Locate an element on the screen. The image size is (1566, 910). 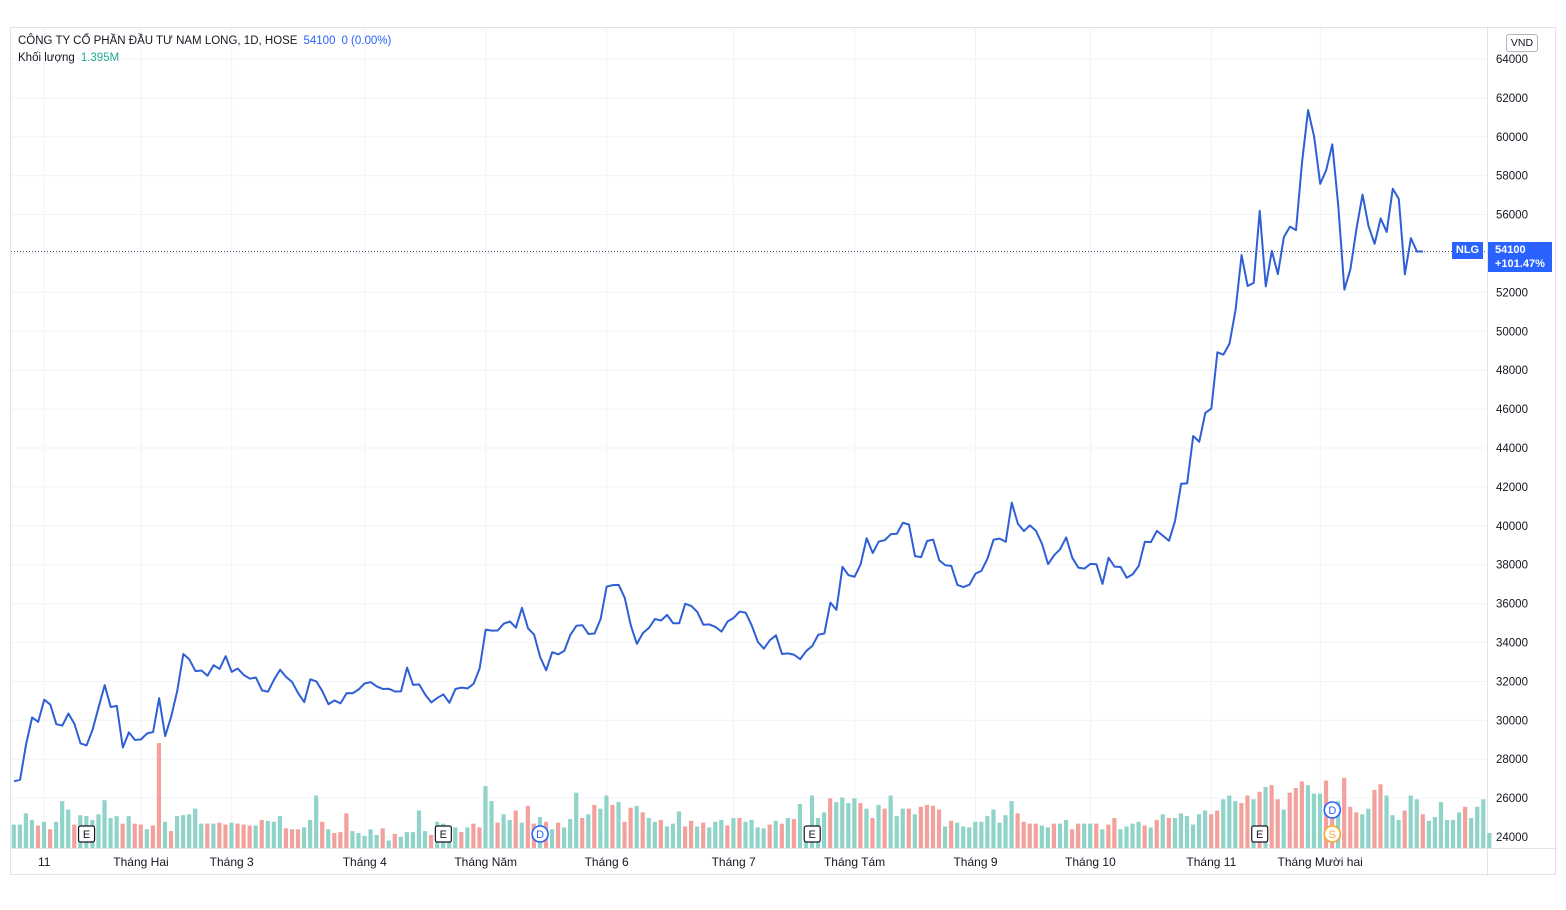
price-tick-label: 24000 is located at coordinates (1512, 838).